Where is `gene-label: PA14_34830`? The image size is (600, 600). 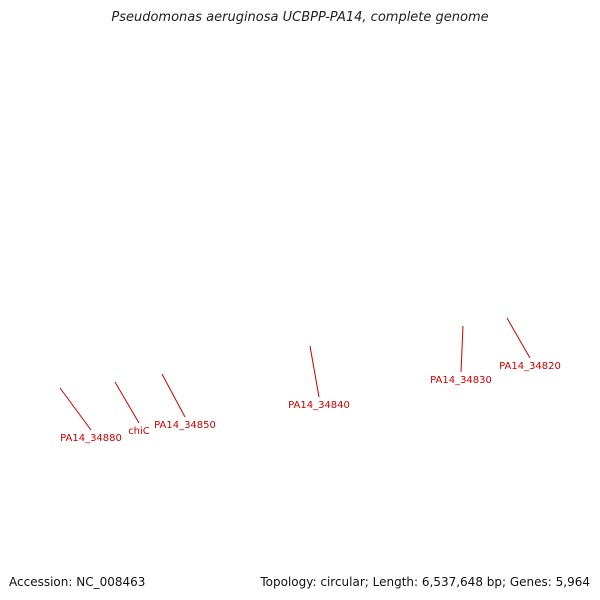 gene-label: PA14_34830 is located at coordinates (461, 380).